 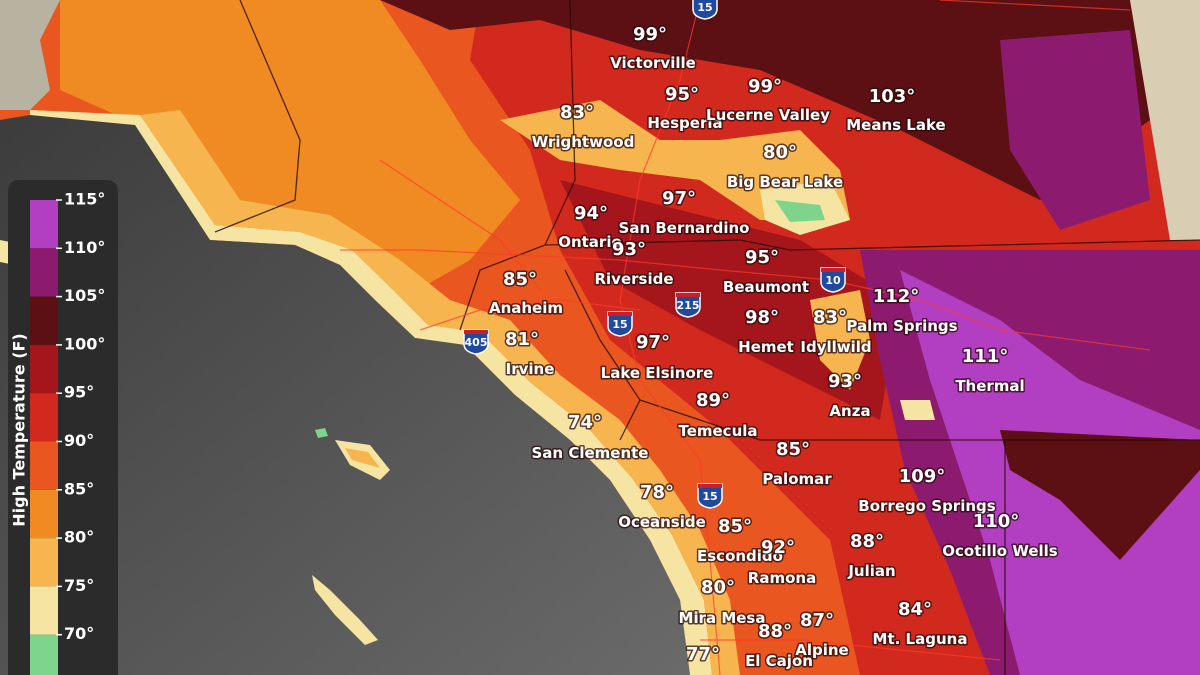 What do you see at coordinates (778, 547) in the screenshot?
I see `city-temperature: 92°` at bounding box center [778, 547].